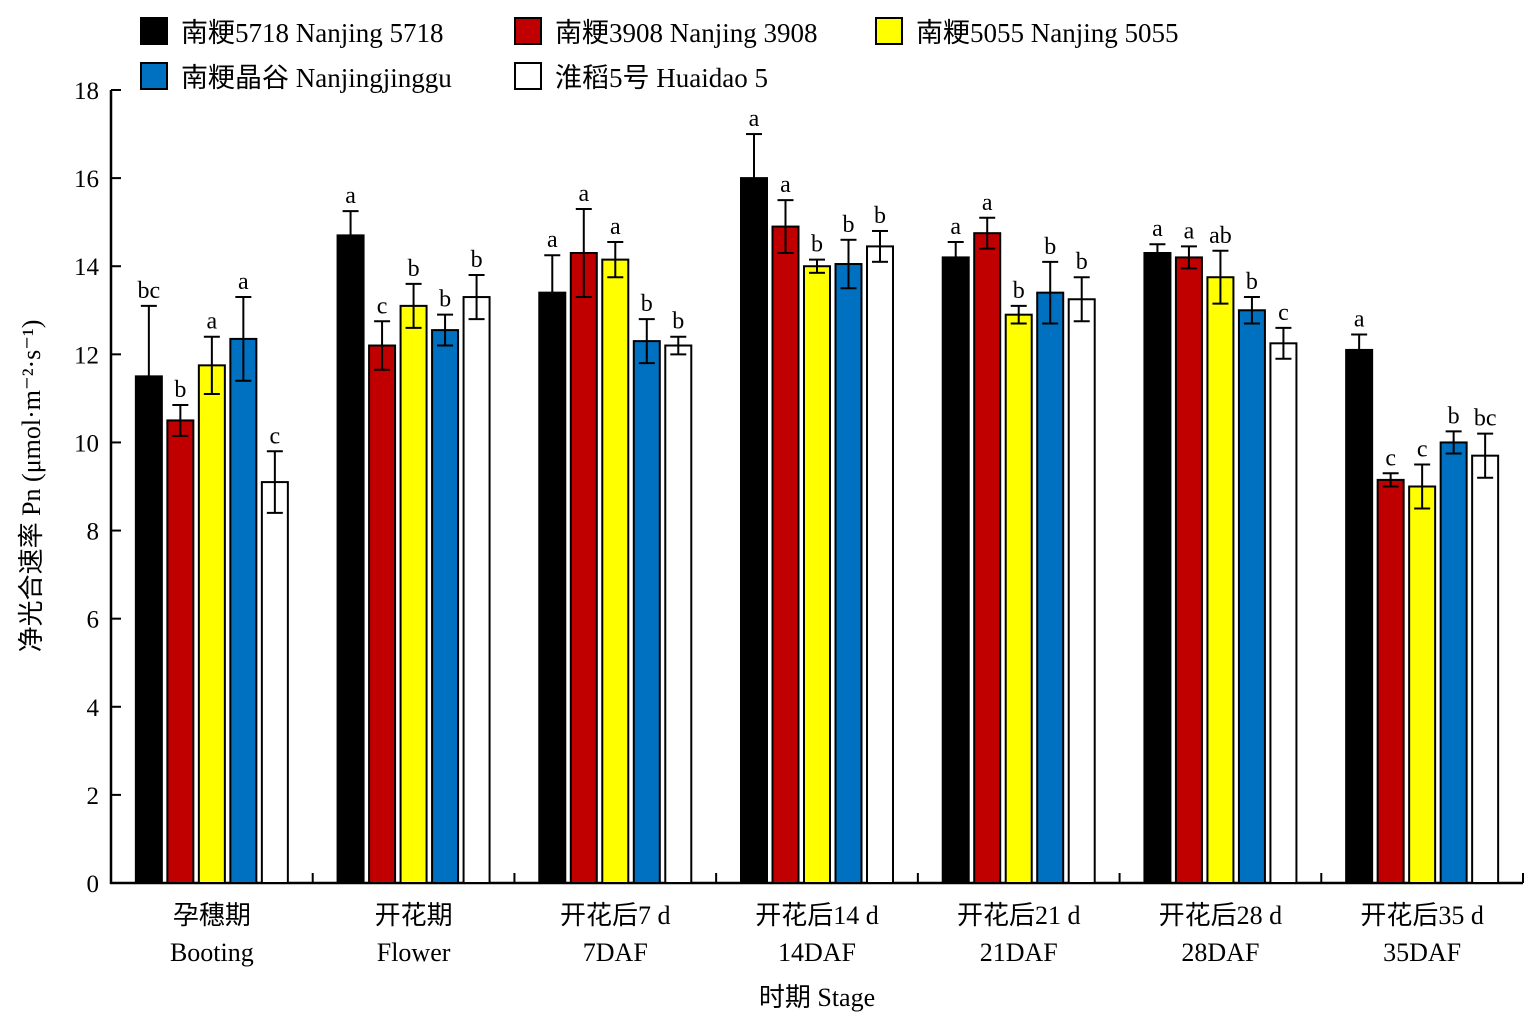 This screenshot has height=1030, width=1540. What do you see at coordinates (212, 952) in the screenshot?
I see `x-category-label-en: Booting` at bounding box center [212, 952].